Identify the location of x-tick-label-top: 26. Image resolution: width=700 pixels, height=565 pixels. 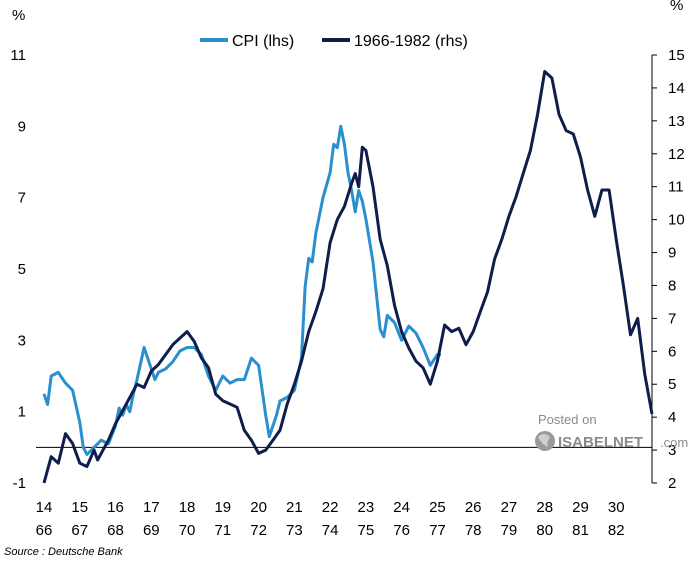
(473, 507).